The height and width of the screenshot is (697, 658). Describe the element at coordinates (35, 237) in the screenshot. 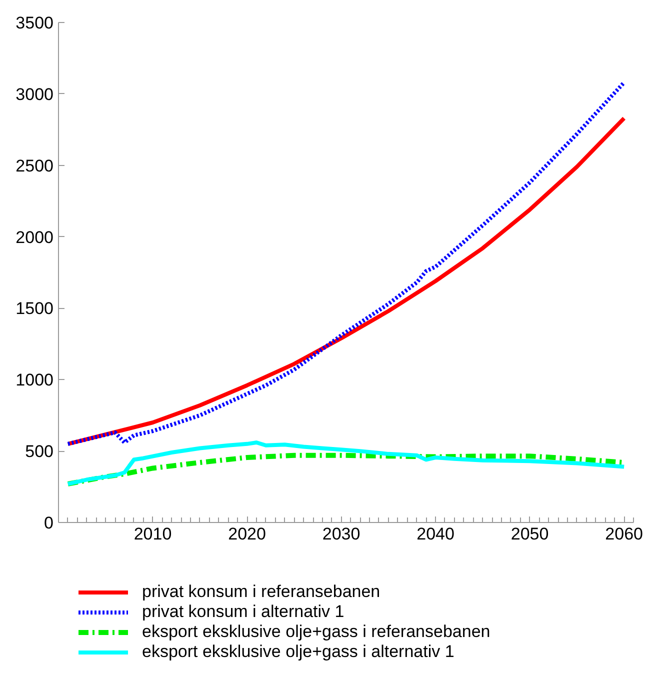

I see `y-tick-label: 2000` at that location.